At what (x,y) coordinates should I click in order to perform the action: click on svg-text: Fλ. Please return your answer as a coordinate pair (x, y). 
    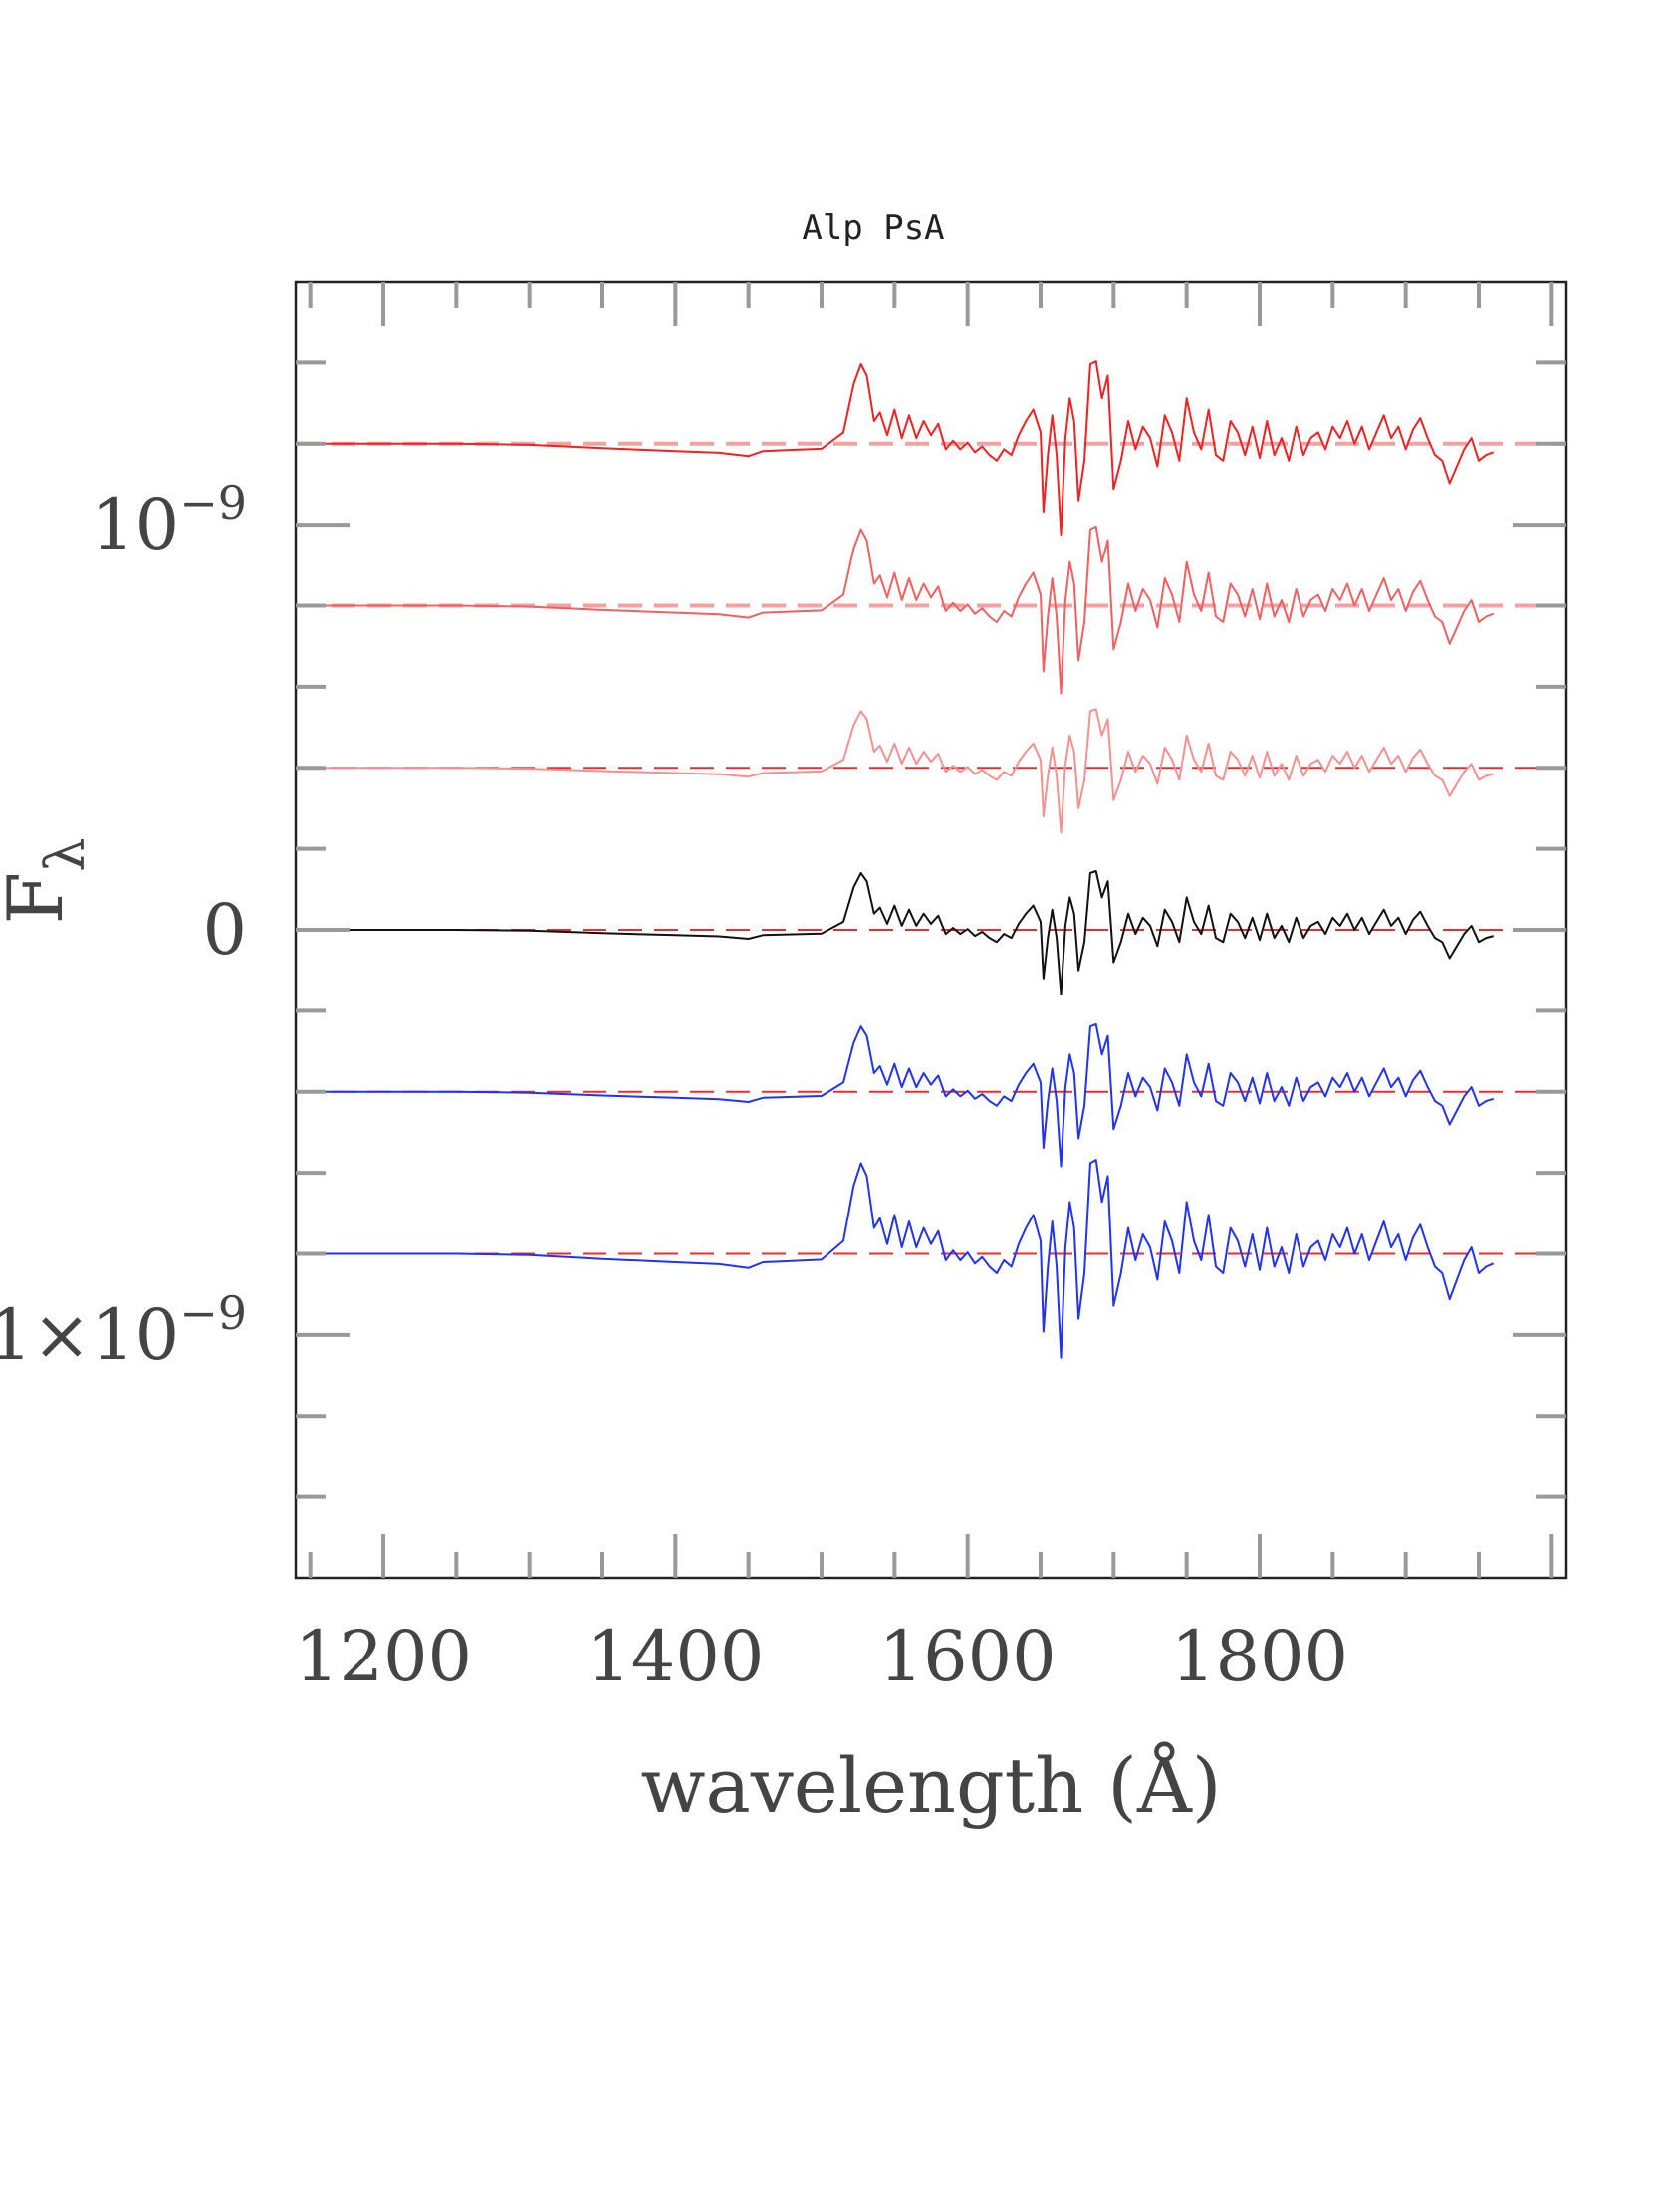
    Looking at the image, I should click on (48, 881).